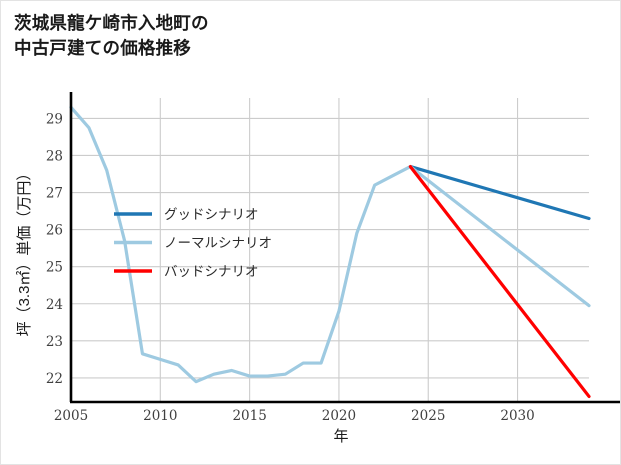 This screenshot has height=465, width=621. Describe the element at coordinates (211, 215) in the screenshot. I see `legend-label-0: グッドシナリオ` at that location.